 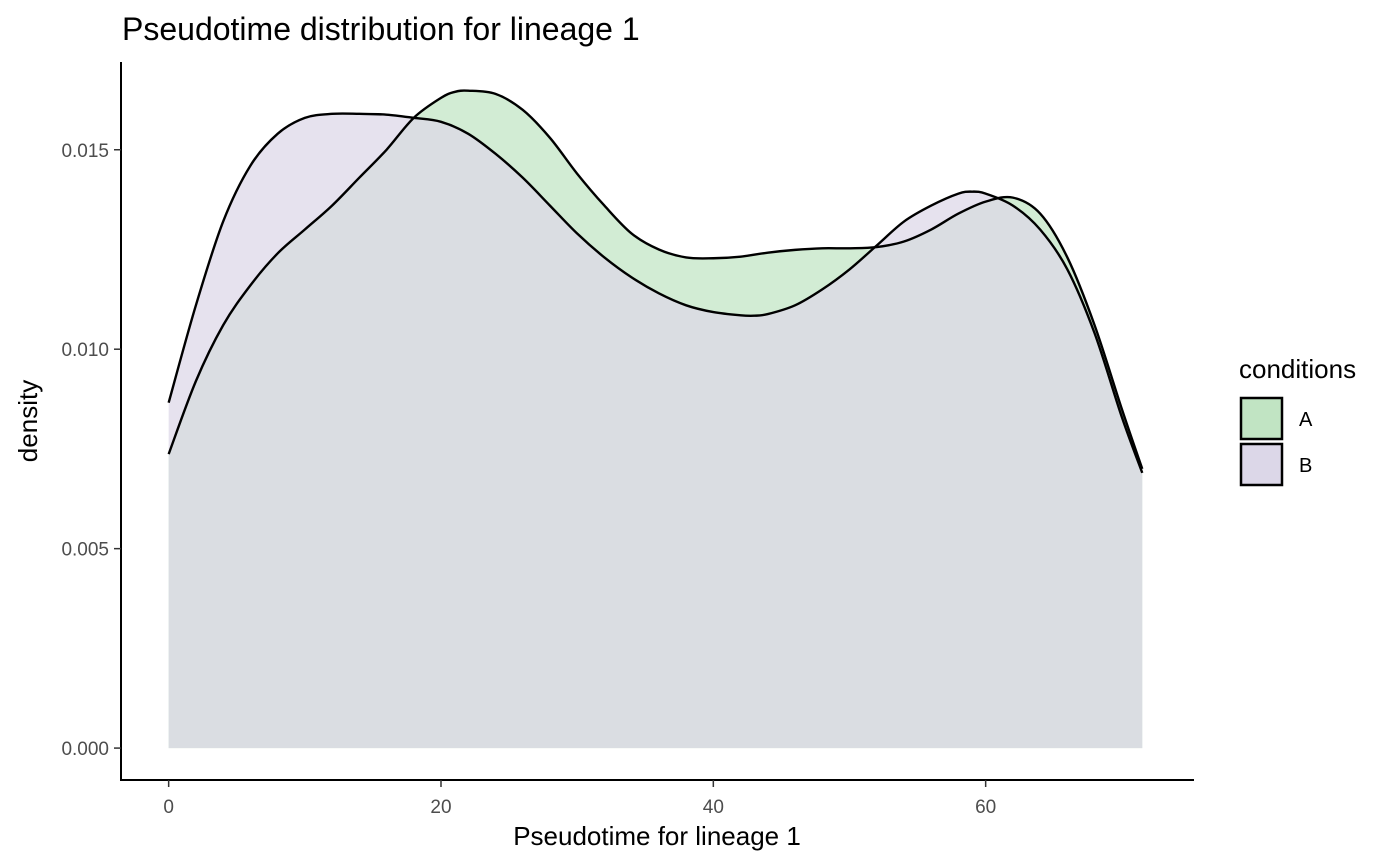 I want to click on legend-label-b: B, so click(x=1305, y=466).